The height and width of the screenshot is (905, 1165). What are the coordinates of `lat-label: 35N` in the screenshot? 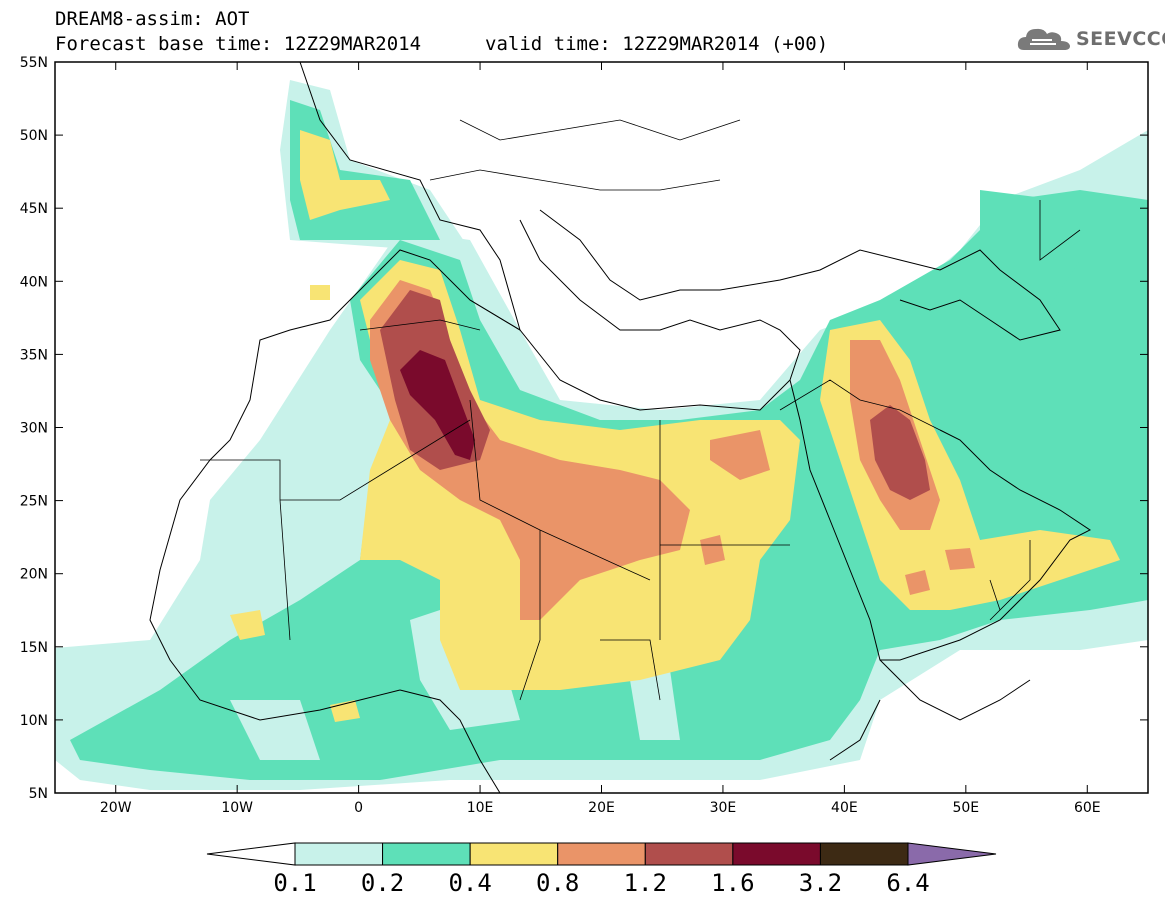 It's located at (34, 355).